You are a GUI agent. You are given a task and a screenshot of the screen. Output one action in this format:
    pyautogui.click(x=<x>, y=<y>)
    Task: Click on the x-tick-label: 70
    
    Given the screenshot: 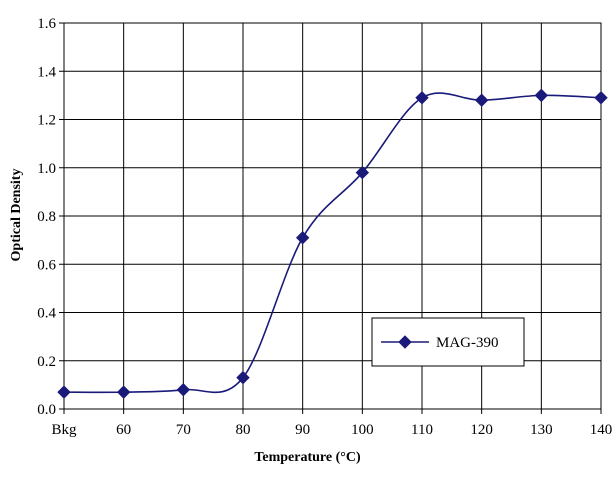 What is the action you would take?
    pyautogui.click(x=183, y=430)
    